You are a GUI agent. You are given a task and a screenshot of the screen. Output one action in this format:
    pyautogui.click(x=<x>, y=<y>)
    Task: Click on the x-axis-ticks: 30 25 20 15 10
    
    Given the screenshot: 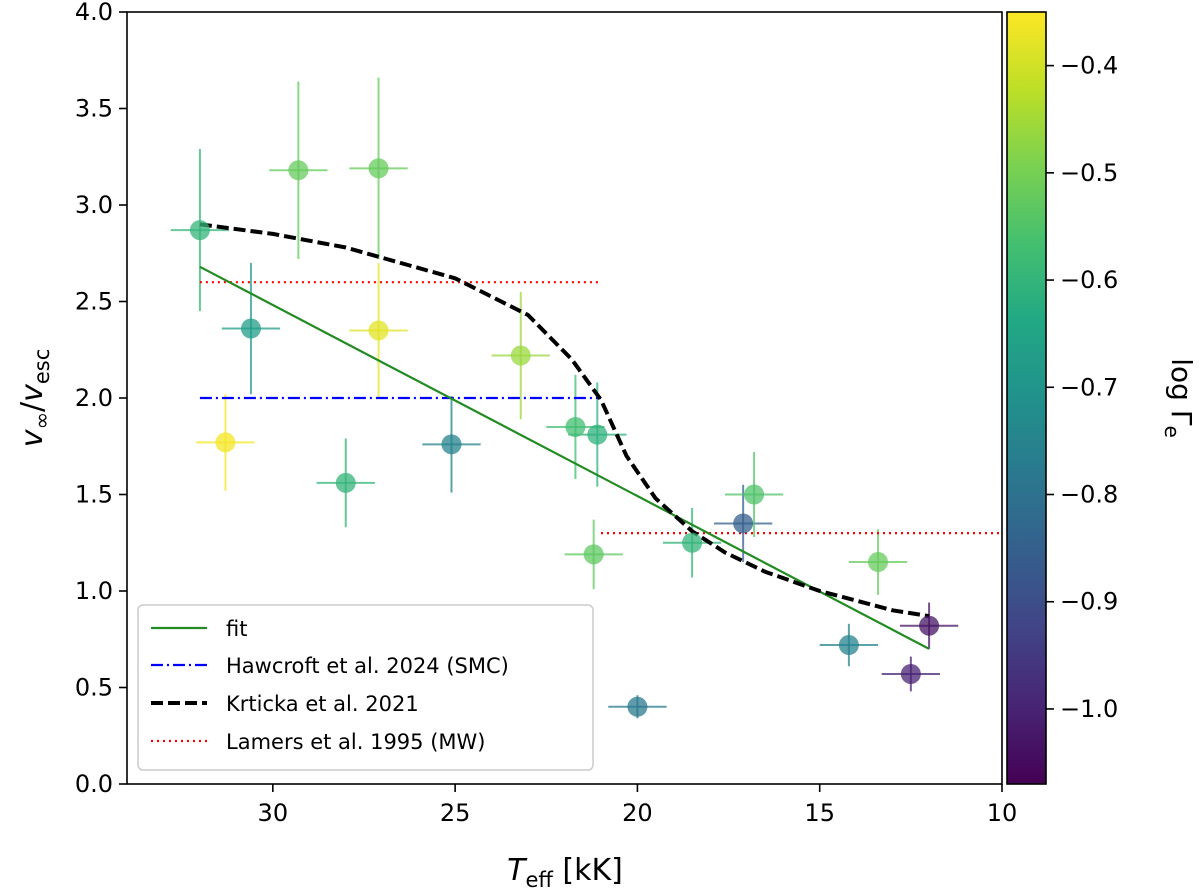 What is the action you would take?
    pyautogui.click(x=638, y=805)
    